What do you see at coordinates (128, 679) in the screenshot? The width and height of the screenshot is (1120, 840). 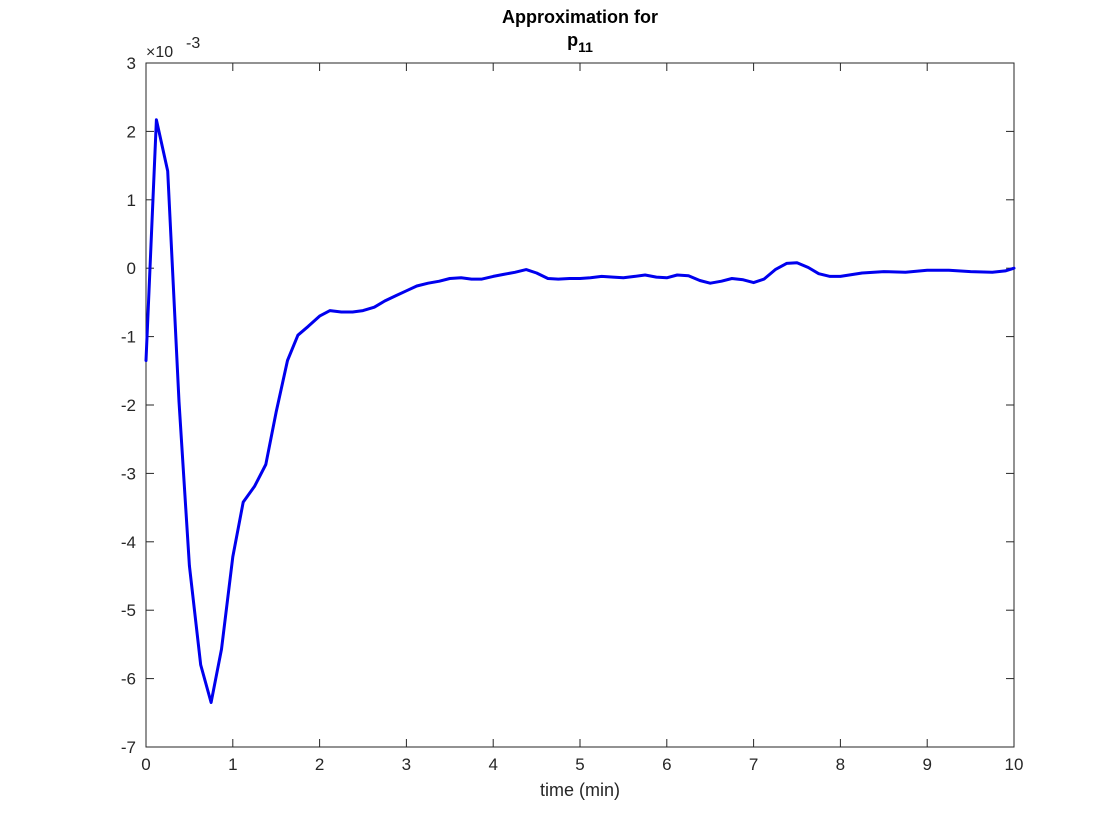 I see `y-tick-label-1: -6` at bounding box center [128, 679].